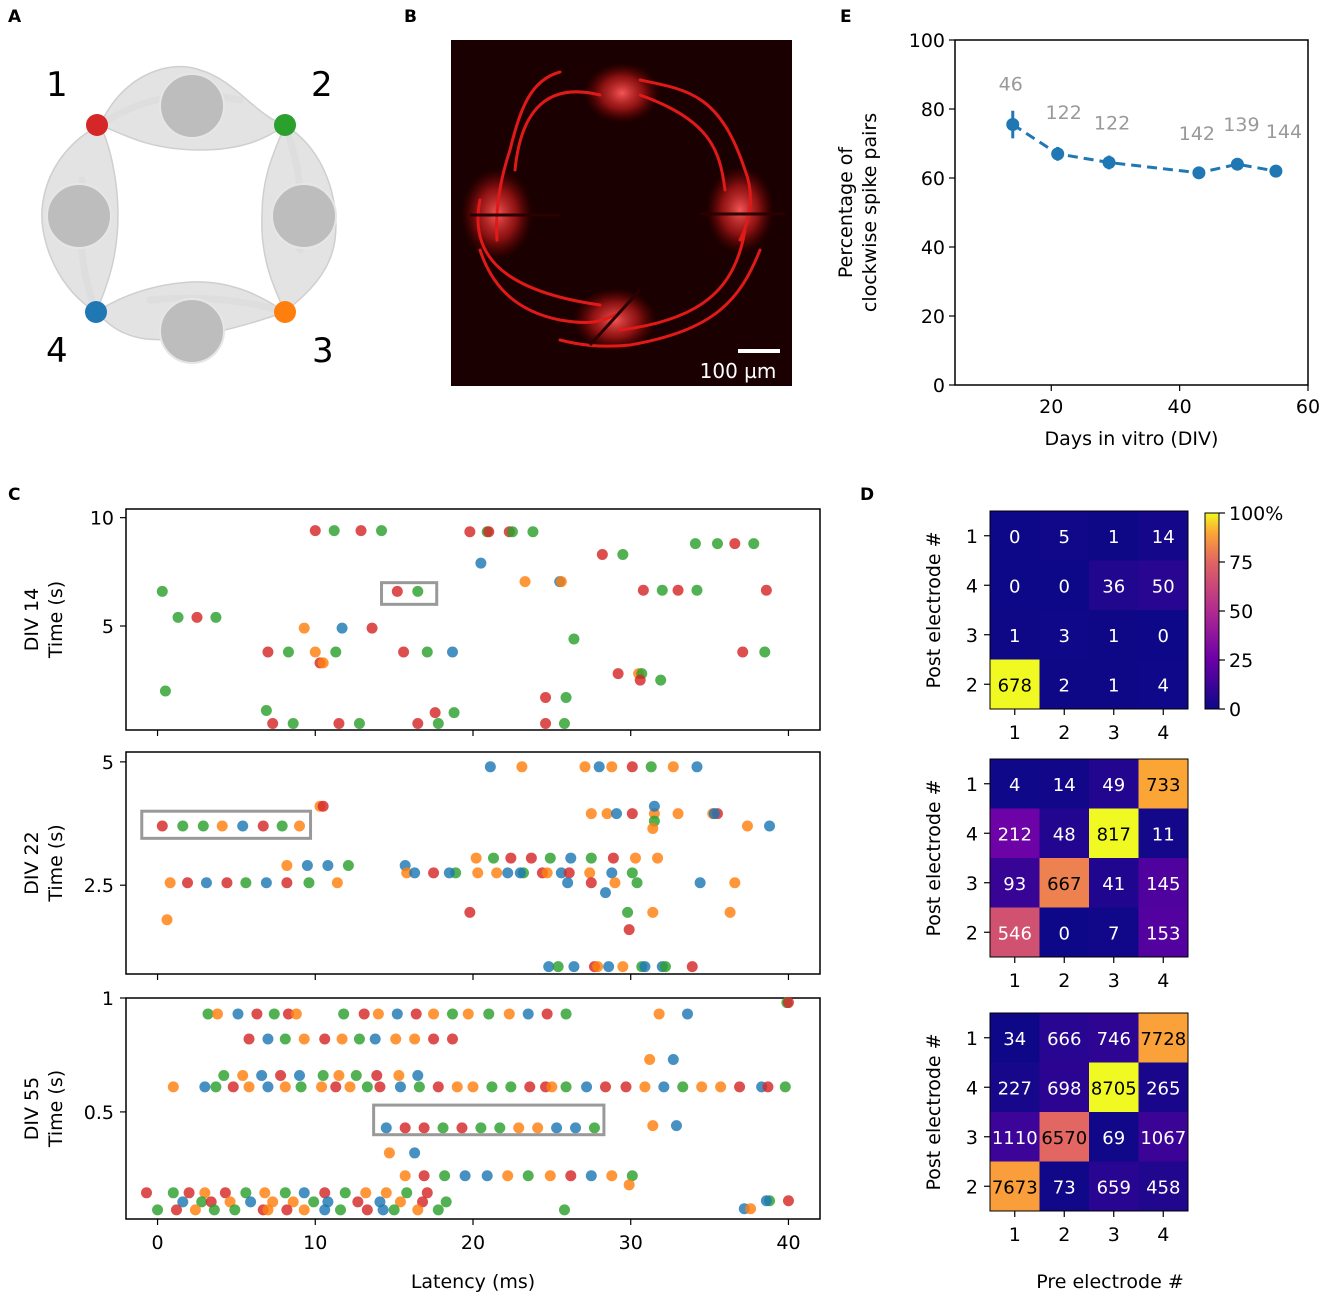 The image size is (1325, 1296). Describe the element at coordinates (99, 1113) in the screenshot. I see `y-tick-label: 0.5` at that location.